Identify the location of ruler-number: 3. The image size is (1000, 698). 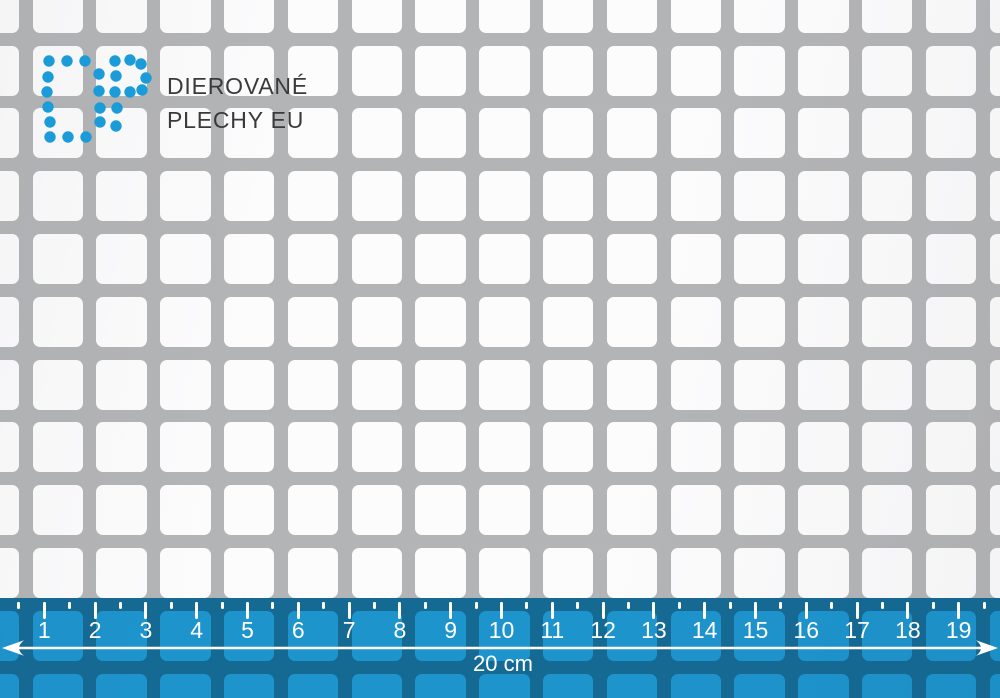
(146, 630).